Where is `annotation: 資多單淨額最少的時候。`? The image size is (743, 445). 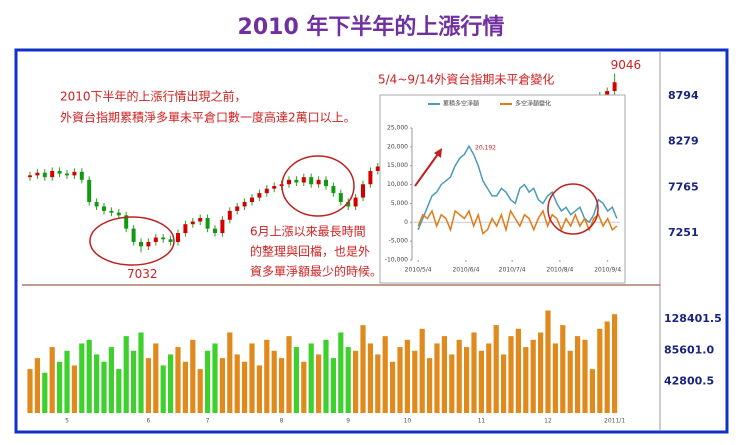
annotation: 資多單淨額最少的時候。 is located at coordinates (316, 271).